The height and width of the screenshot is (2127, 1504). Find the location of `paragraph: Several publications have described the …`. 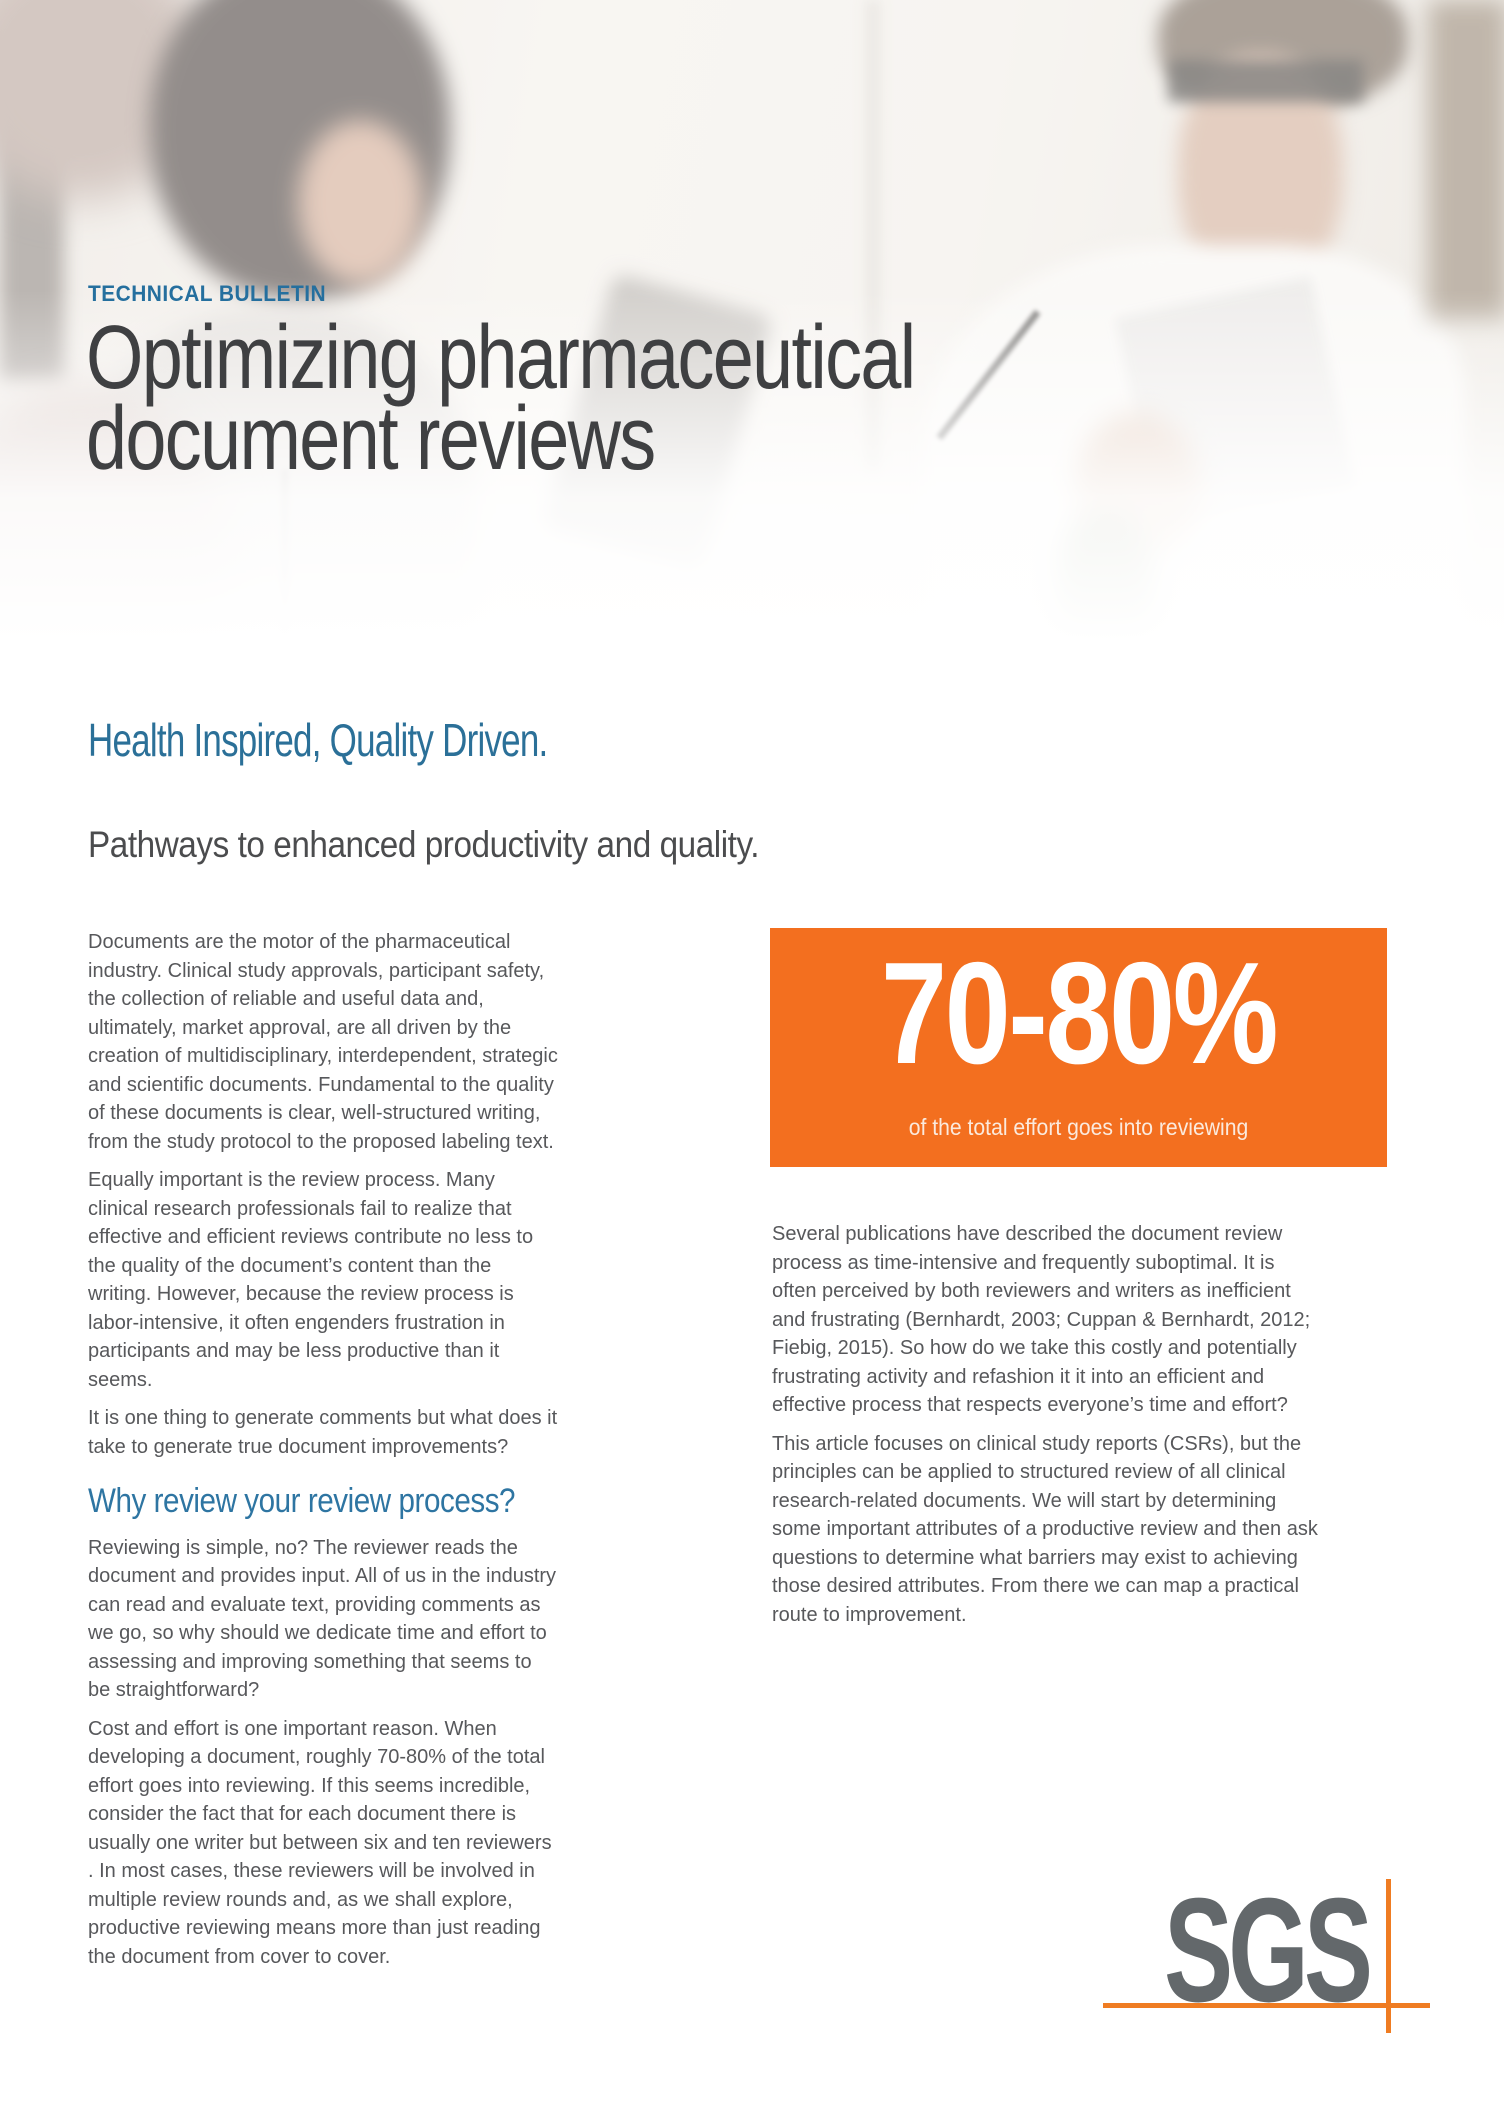

paragraph: Several publications have described the … is located at coordinates (1041, 1319).